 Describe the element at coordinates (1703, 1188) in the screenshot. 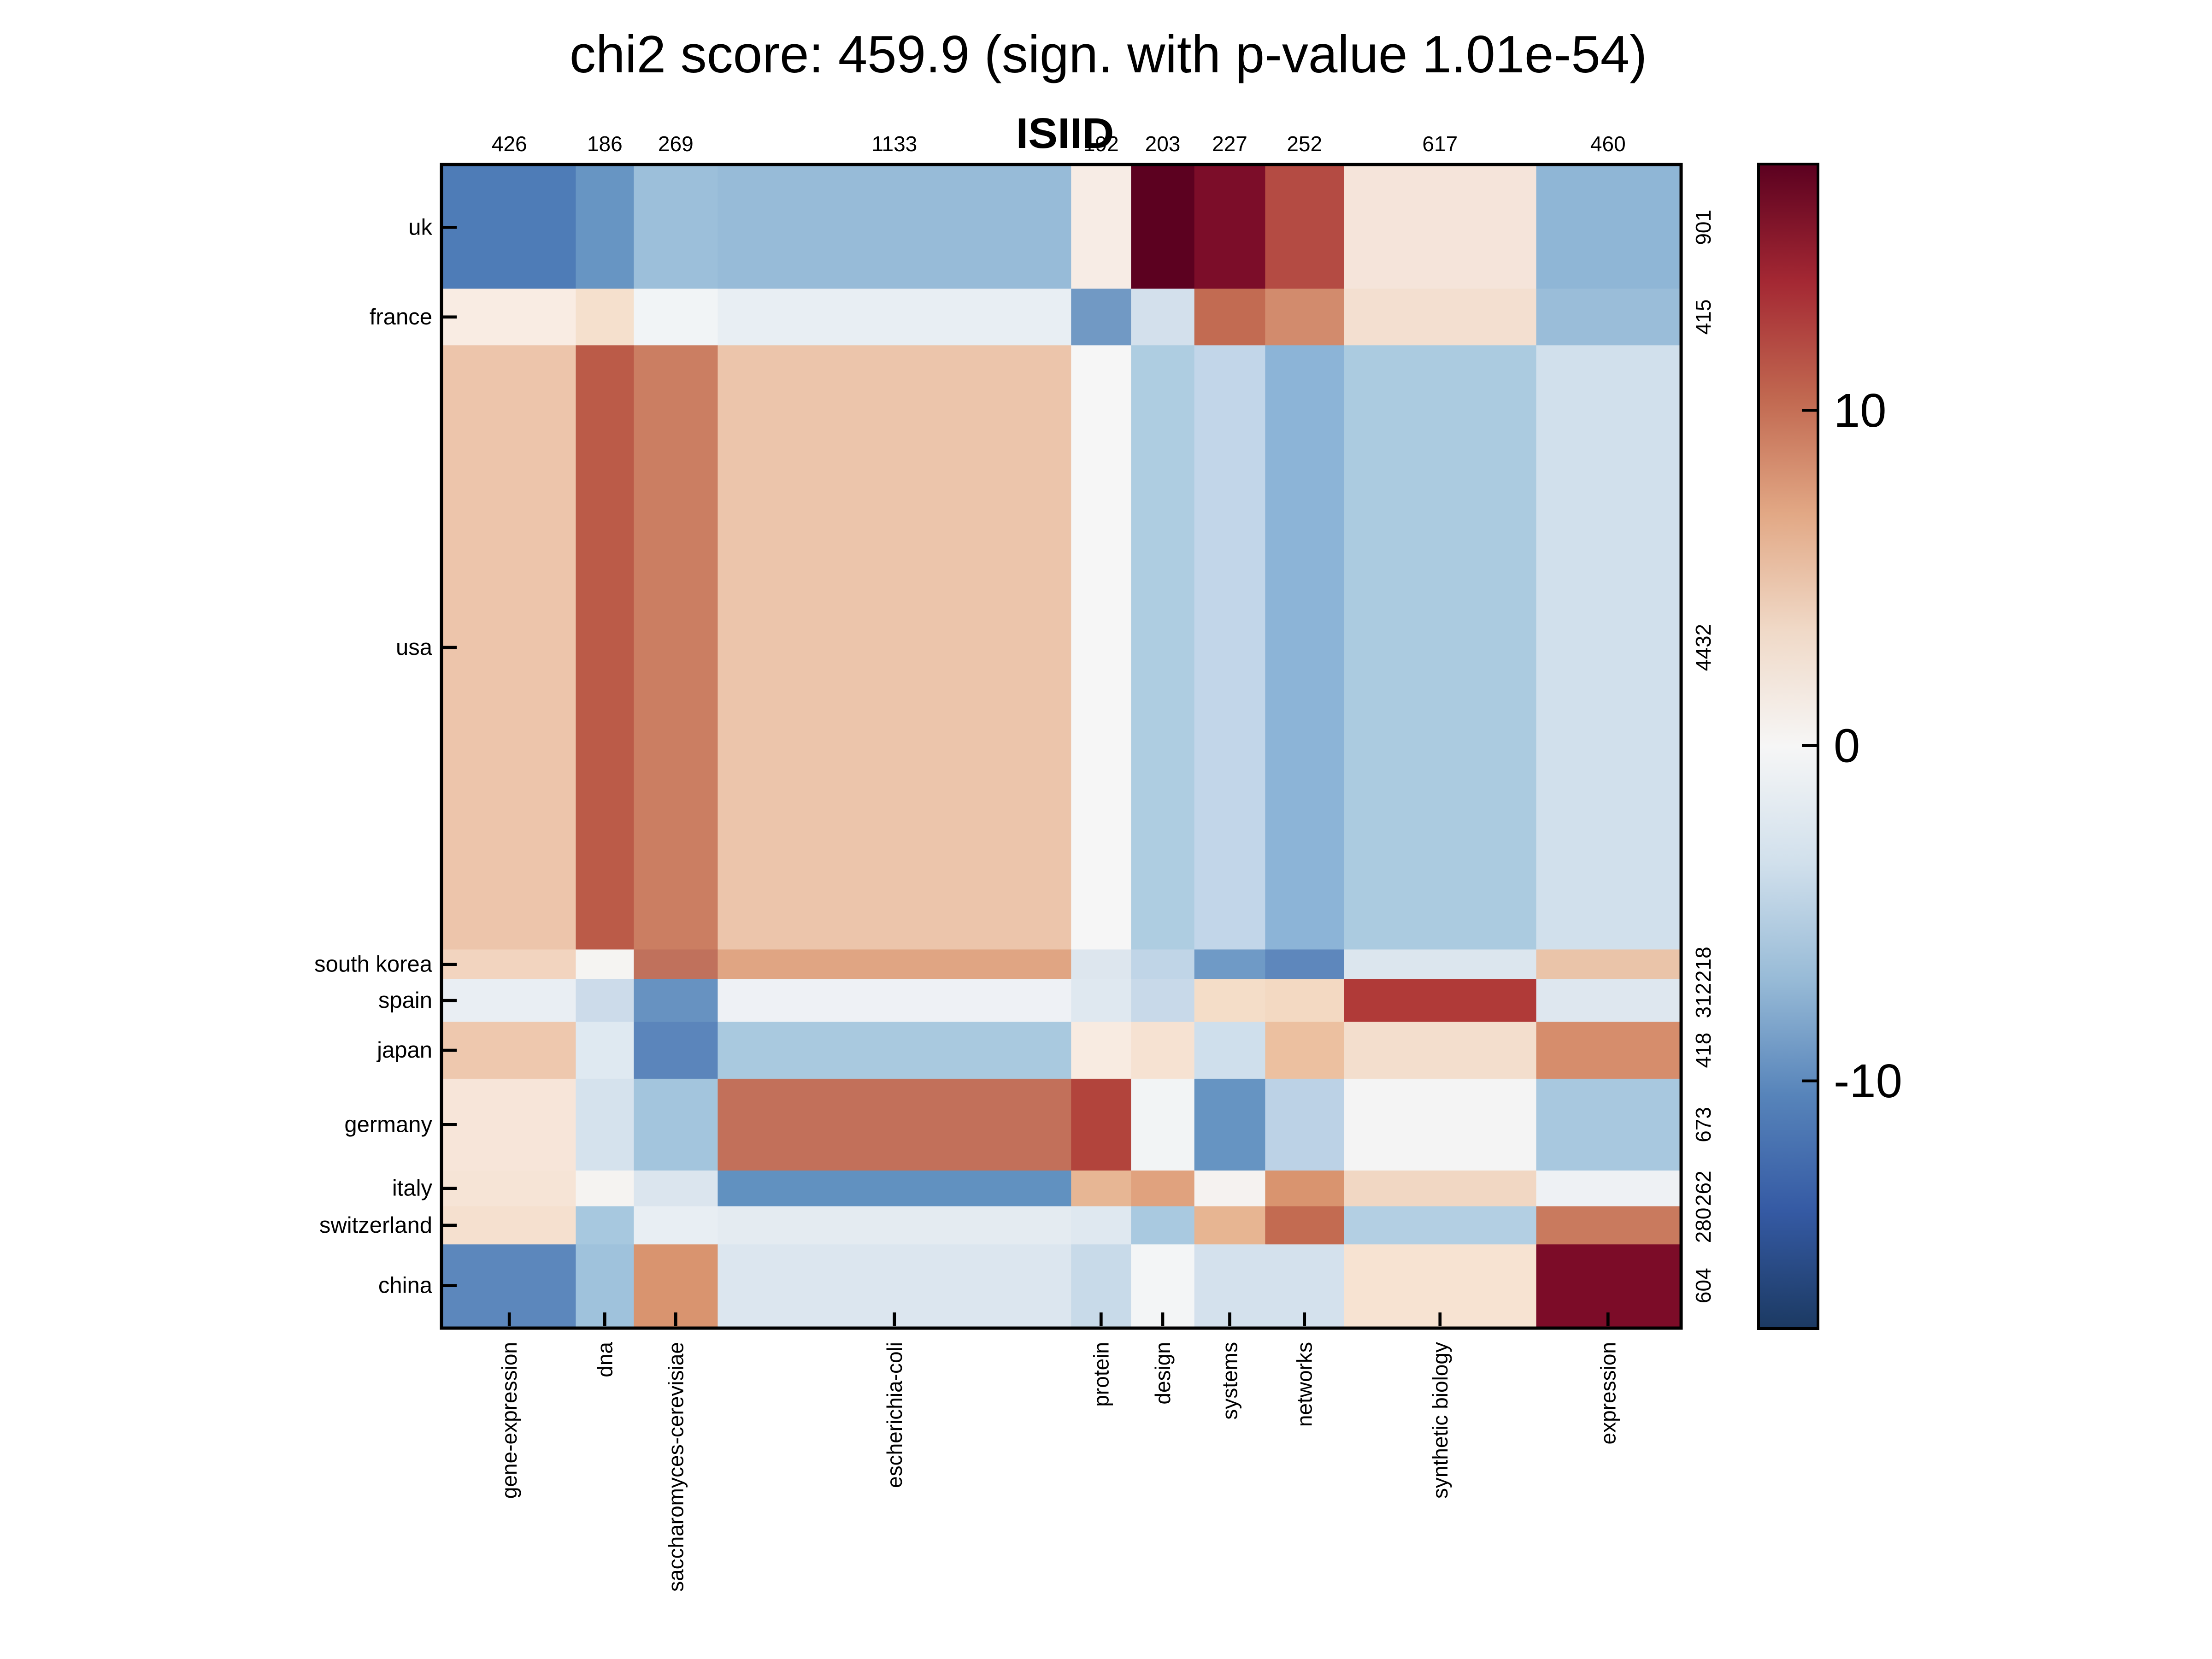

I see `svg-text: 262` at that location.